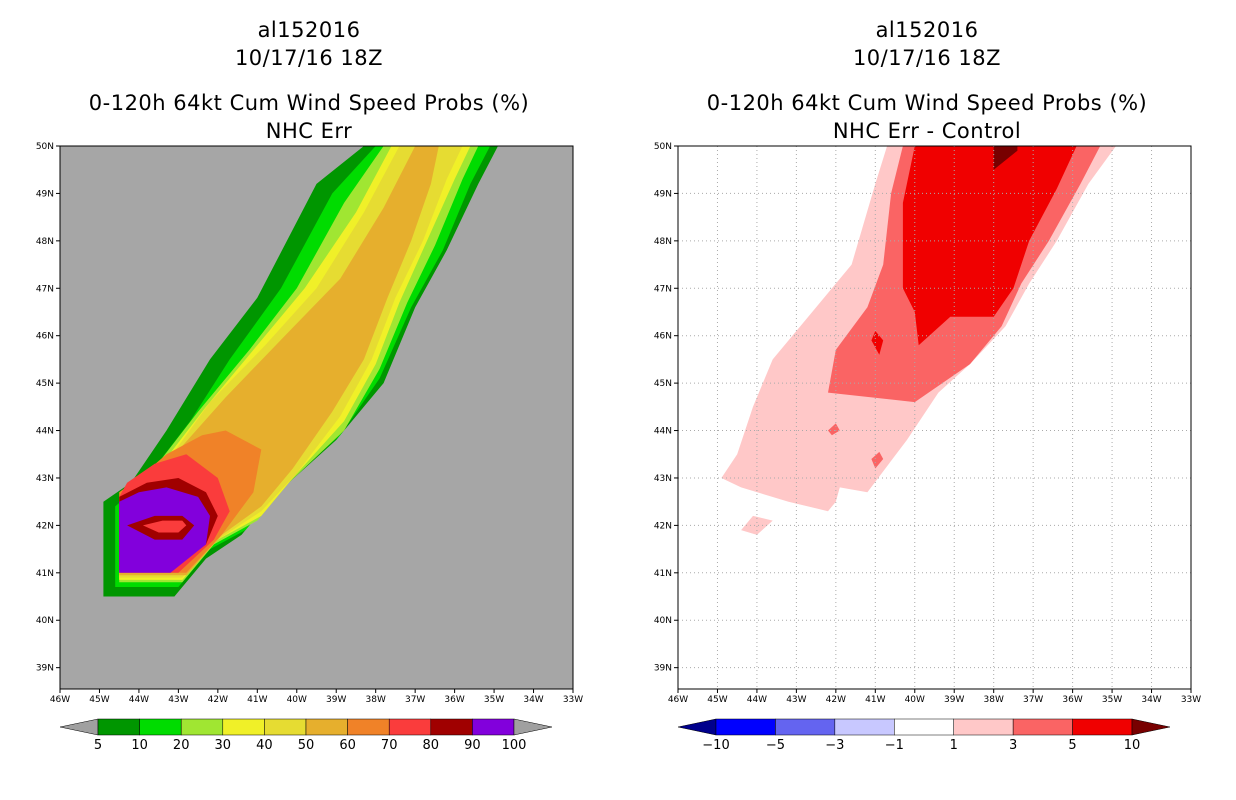 This screenshot has height=800, width=1236. I want to click on colorbar-label: 90, so click(472, 745).